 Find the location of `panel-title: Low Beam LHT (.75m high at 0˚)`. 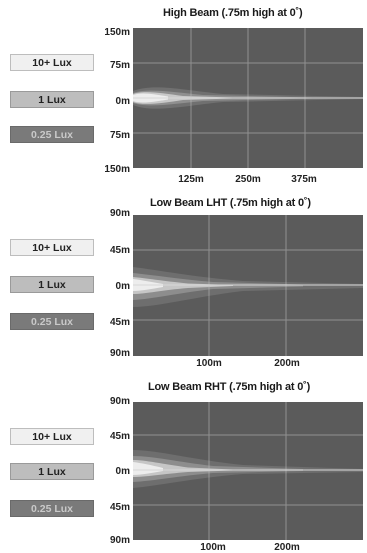

panel-title: Low Beam LHT (.75m high at 0˚) is located at coordinates (230, 203).